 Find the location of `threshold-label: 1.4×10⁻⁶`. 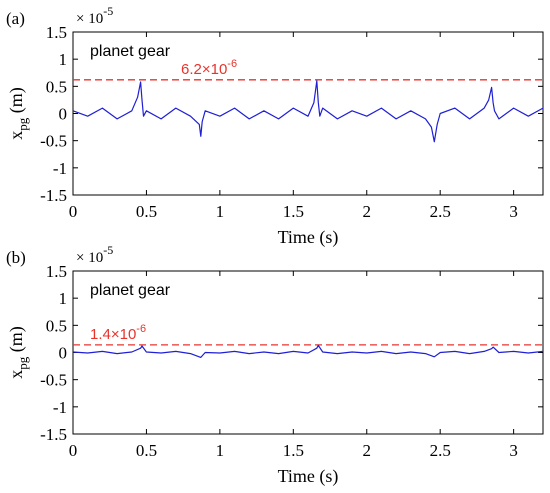

threshold-label: 1.4×10⁻⁶ is located at coordinates (118, 333).